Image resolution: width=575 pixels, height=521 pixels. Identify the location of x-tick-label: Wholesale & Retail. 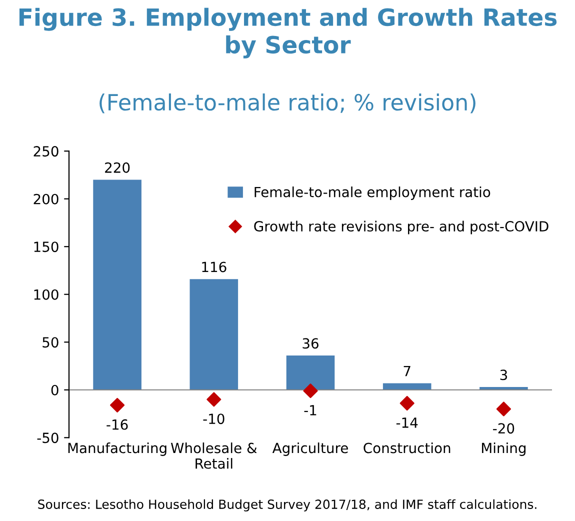
(213, 455).